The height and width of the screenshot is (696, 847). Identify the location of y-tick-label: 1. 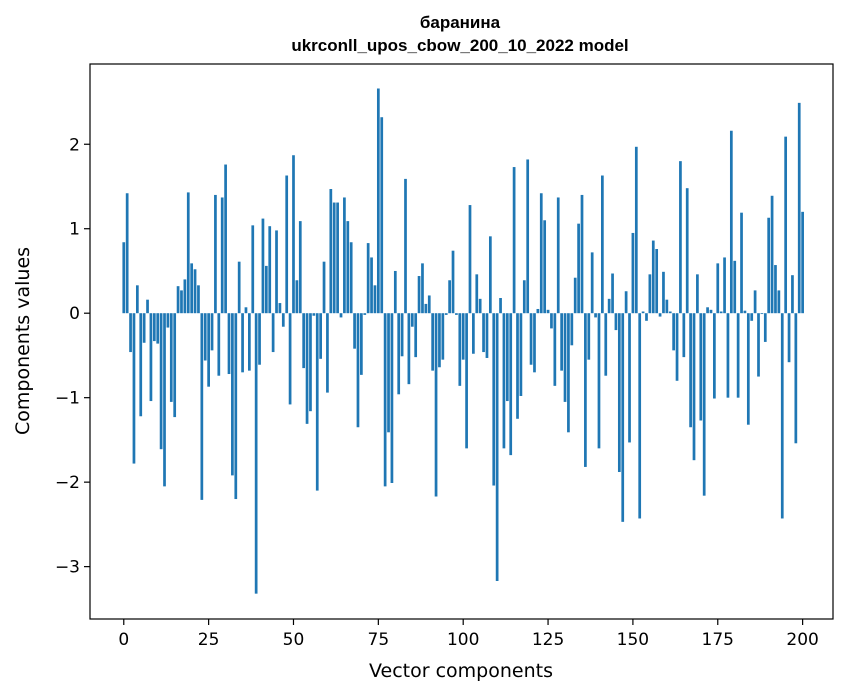
(74, 230).